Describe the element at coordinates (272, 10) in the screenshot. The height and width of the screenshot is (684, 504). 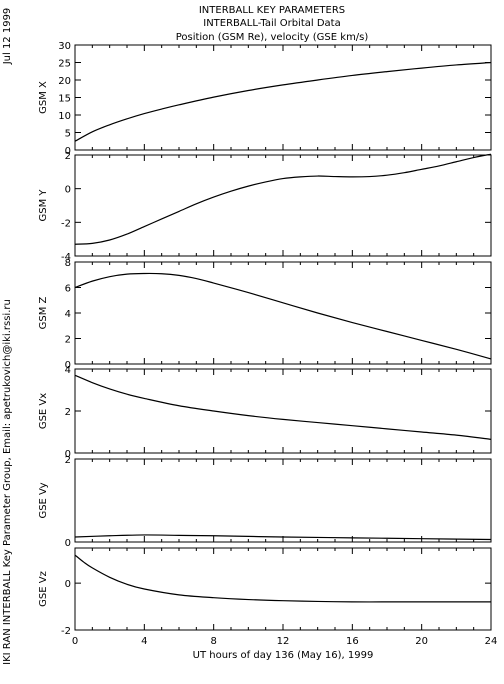
I see `chart-title-line-1: INTERBALL KEY PARAMETERS` at that location.